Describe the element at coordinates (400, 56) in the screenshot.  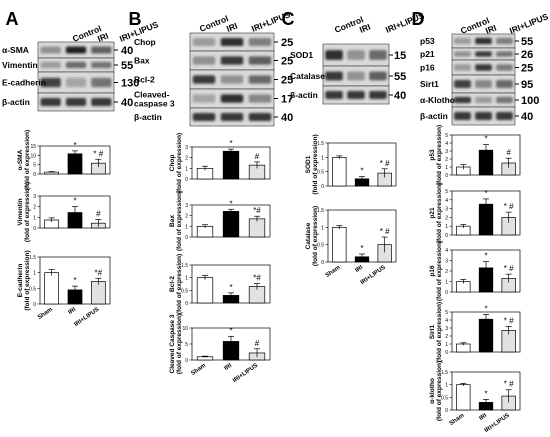
I see `kda-marker: 15` at that location.